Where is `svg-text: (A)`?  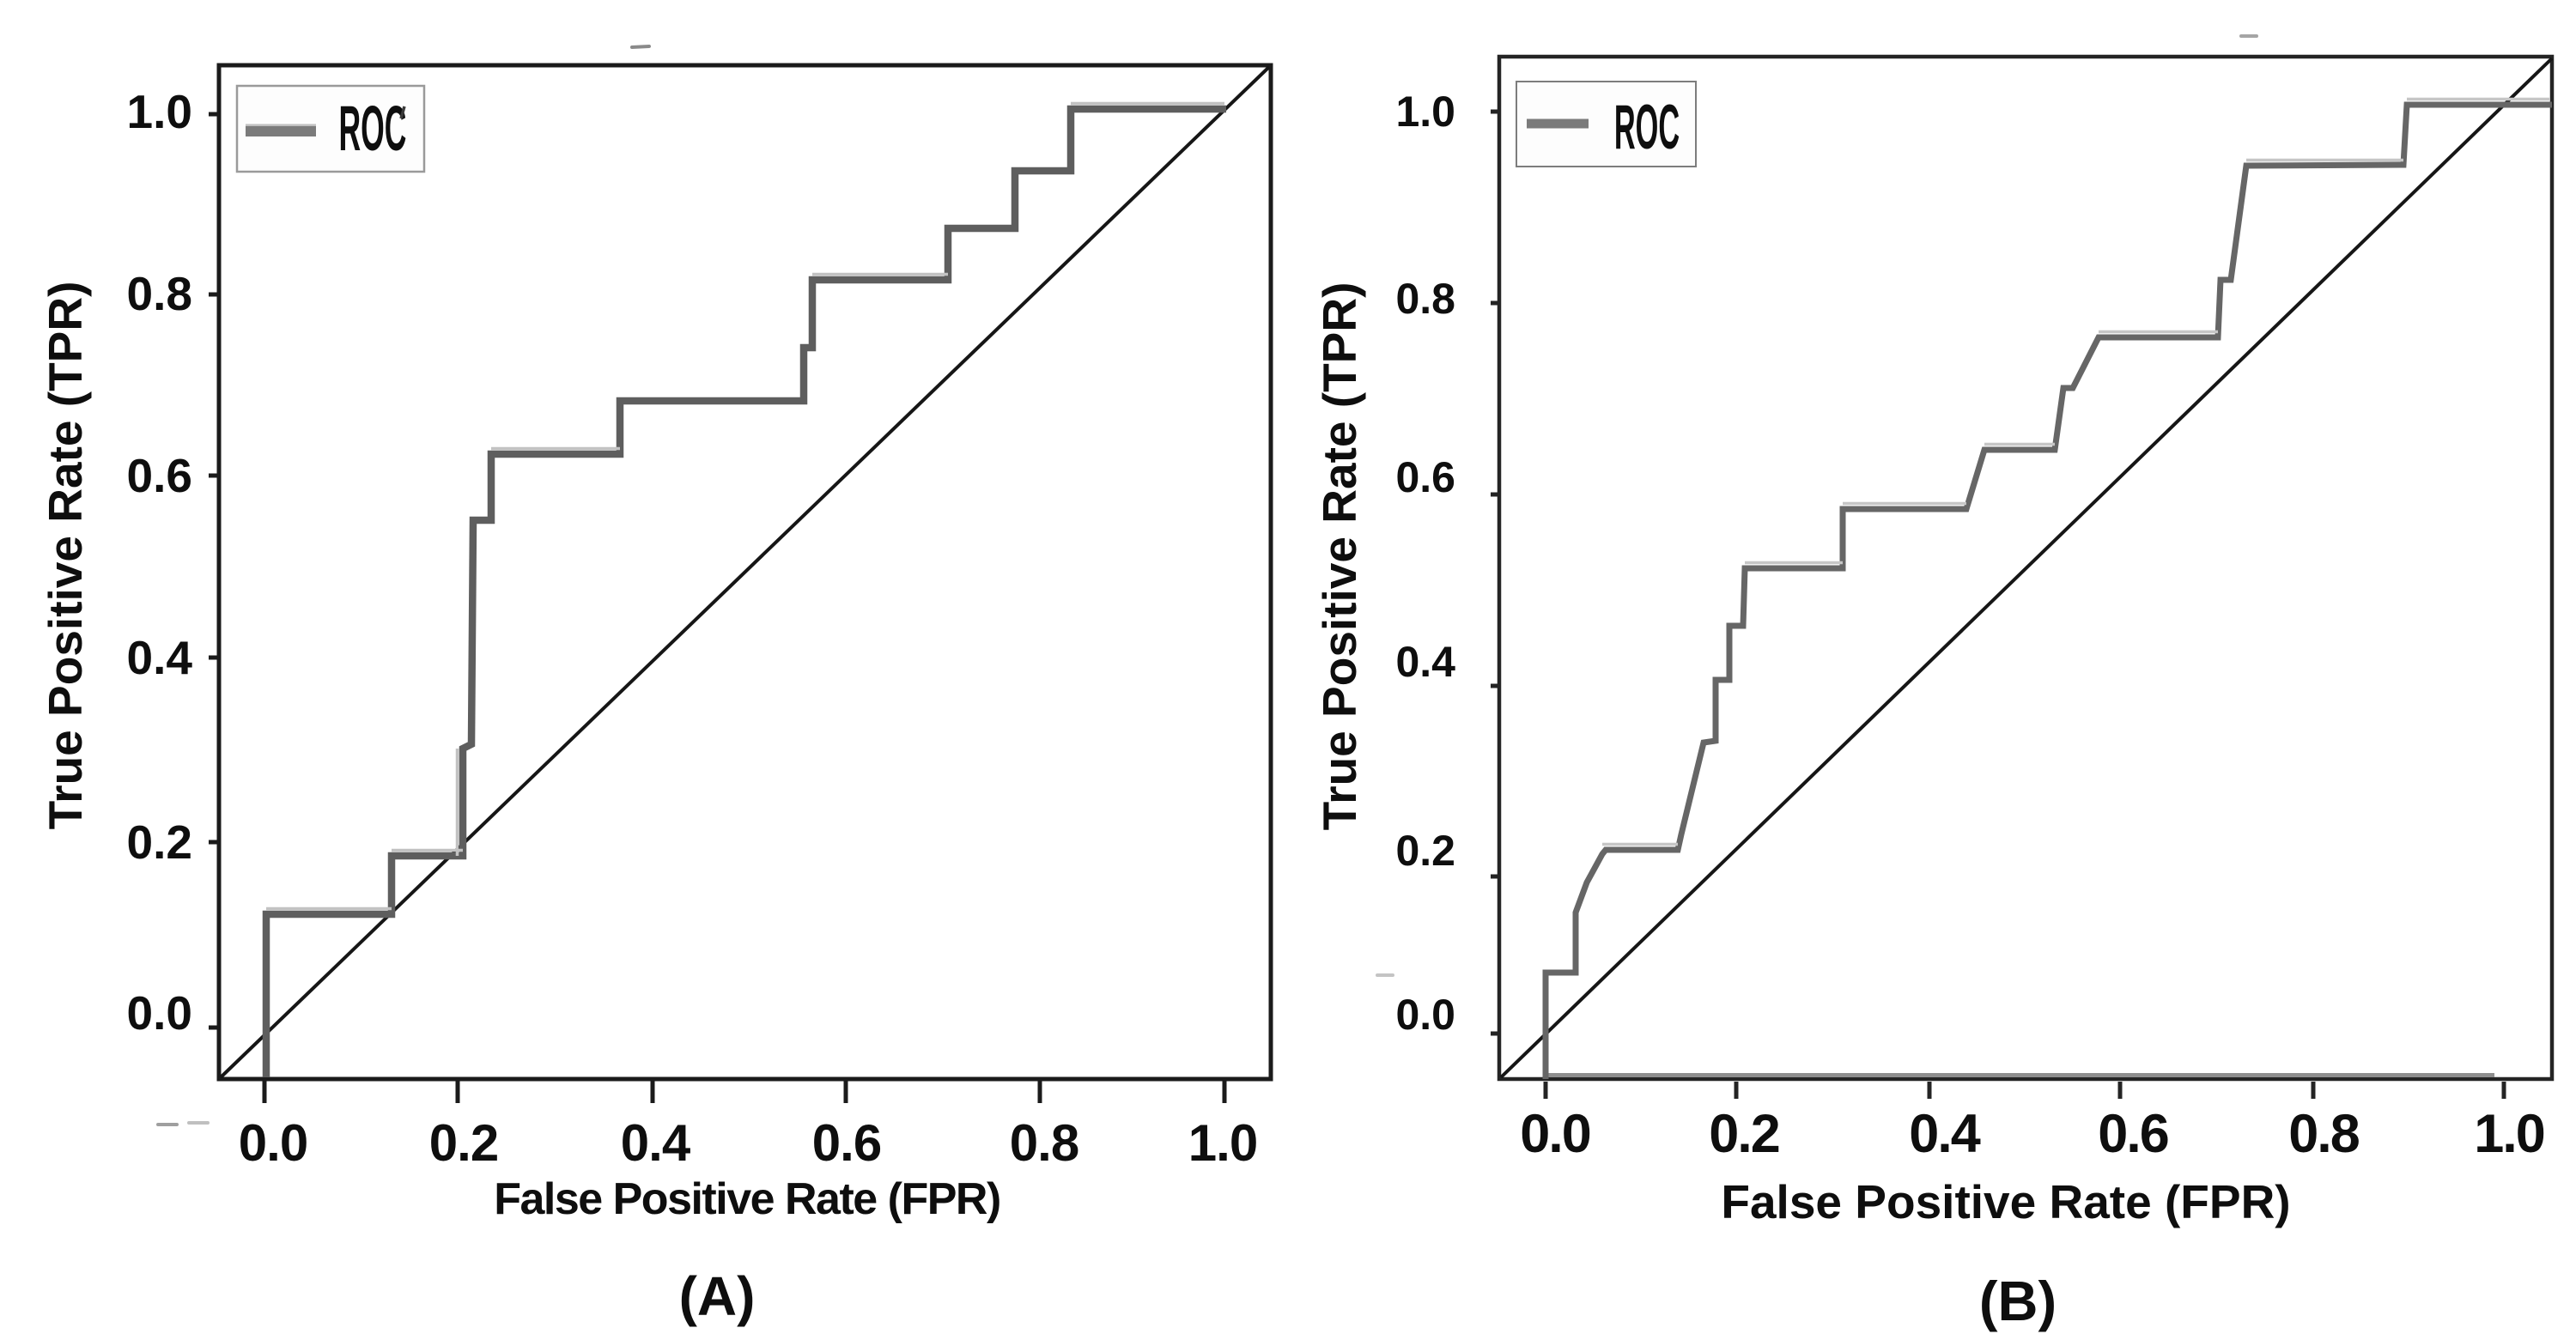 svg-text: (A) is located at coordinates (717, 1296).